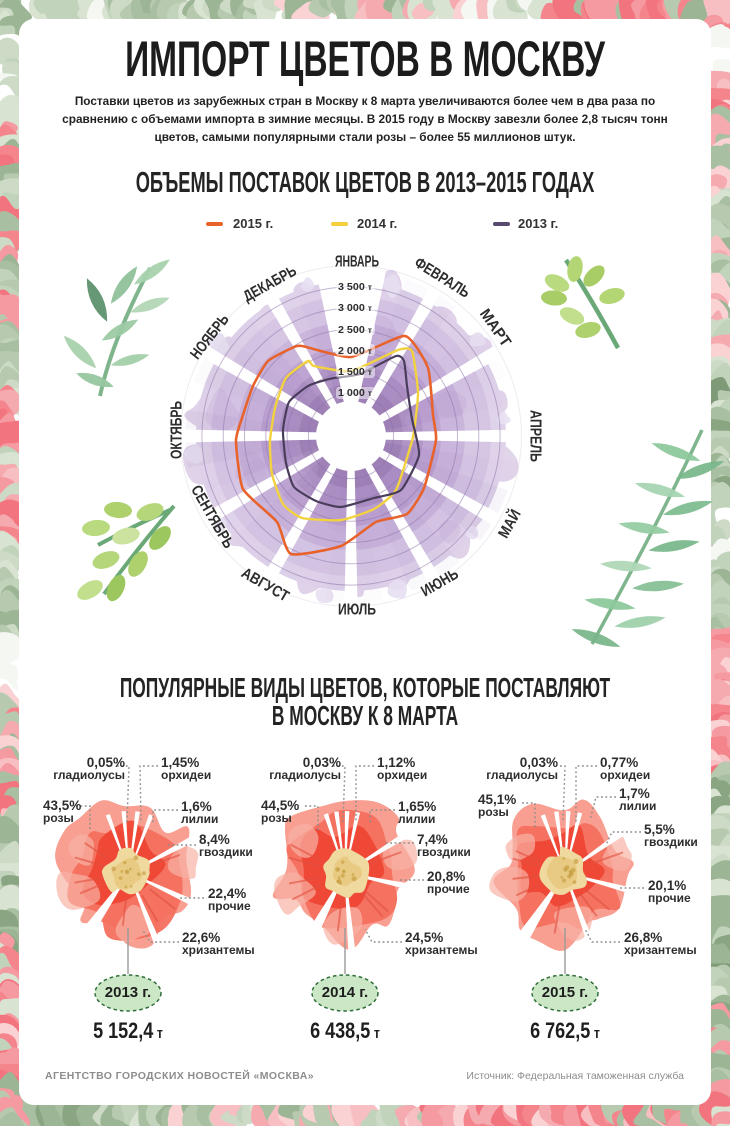  Describe the element at coordinates (535, 436) in the screenshot. I see `svg-text: АПРЕЛЬ` at that location.